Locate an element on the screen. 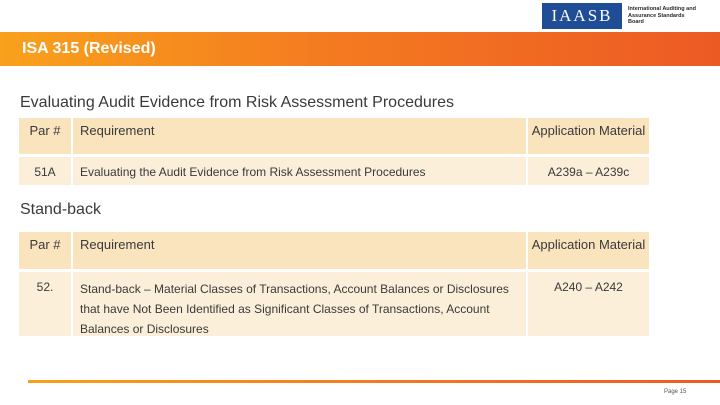 The width and height of the screenshot is (720, 405). row-application-material: A240 – A242 is located at coordinates (588, 304).